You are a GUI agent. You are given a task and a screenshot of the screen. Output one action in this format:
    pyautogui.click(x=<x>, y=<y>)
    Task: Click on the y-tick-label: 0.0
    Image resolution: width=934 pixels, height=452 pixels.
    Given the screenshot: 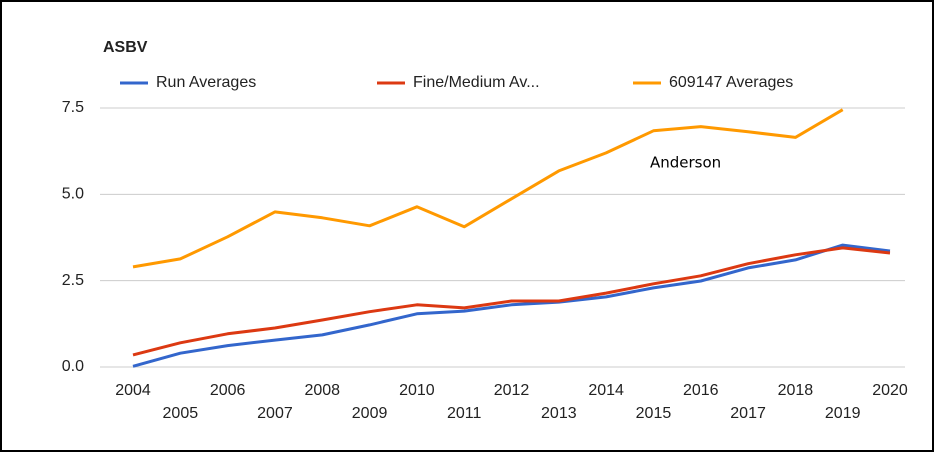 What is the action you would take?
    pyautogui.click(x=73, y=366)
    